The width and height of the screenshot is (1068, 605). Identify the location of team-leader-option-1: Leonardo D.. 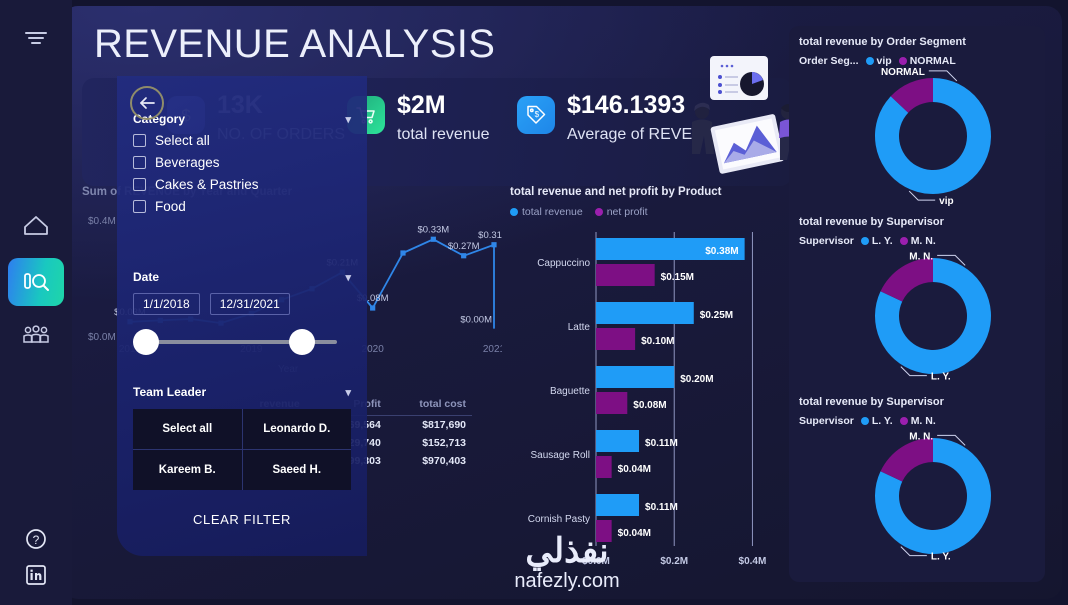
(296, 429).